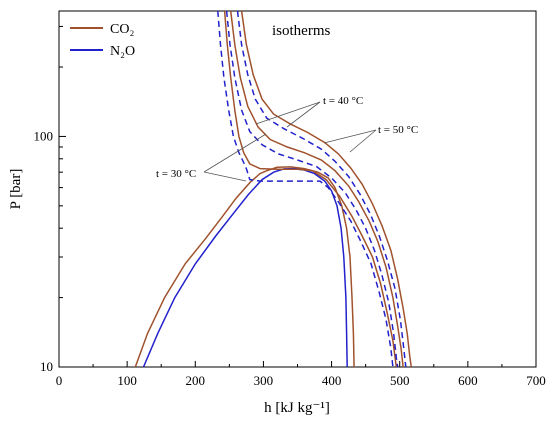 This screenshot has height=425, width=550. What do you see at coordinates (301, 31) in the screenshot?
I see `chart-title: isotherms` at bounding box center [301, 31].